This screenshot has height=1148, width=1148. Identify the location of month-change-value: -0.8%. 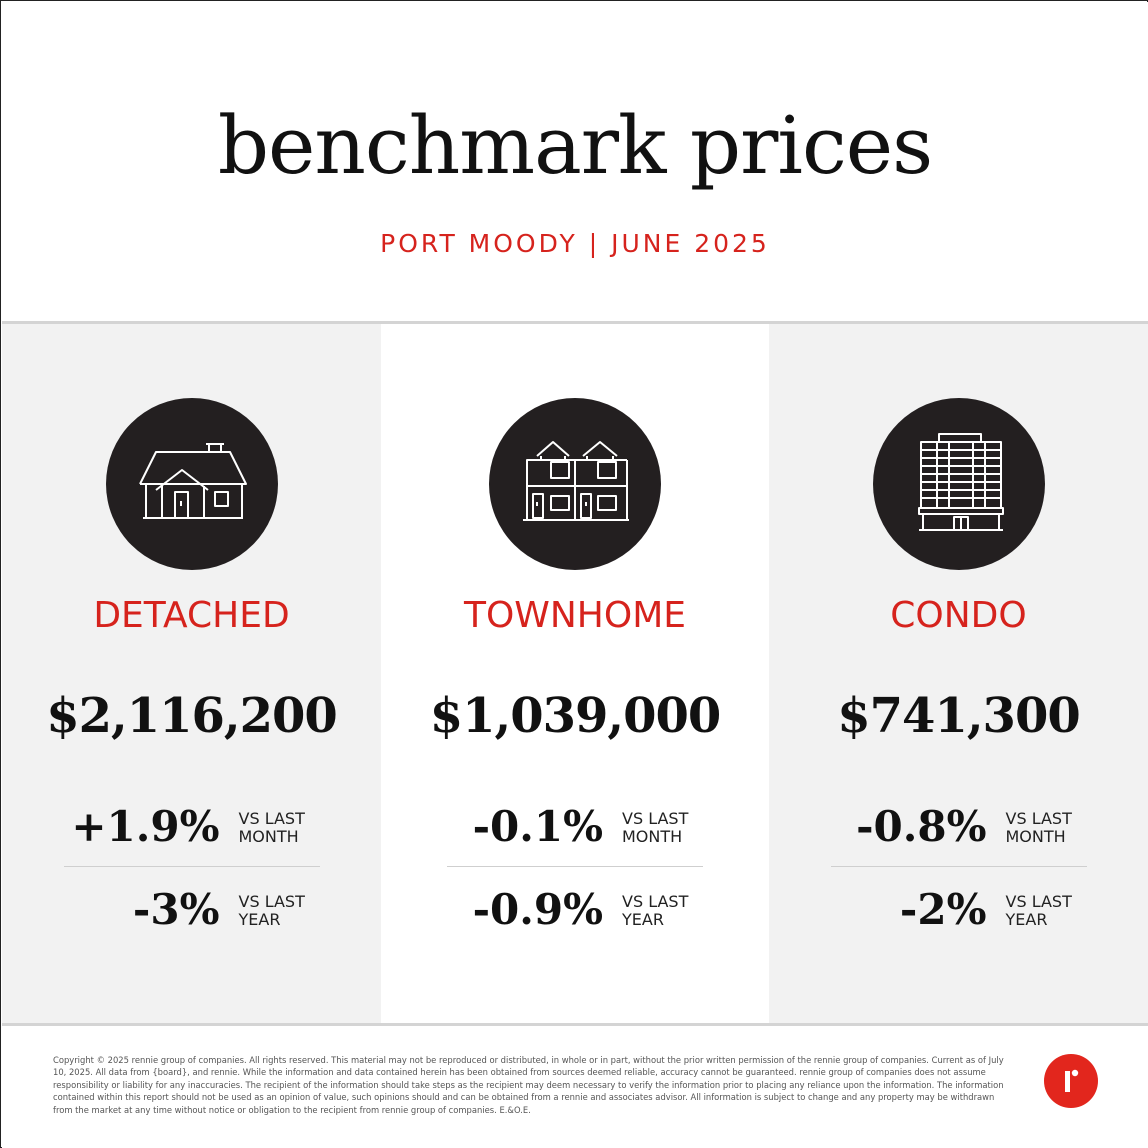
(921, 826).